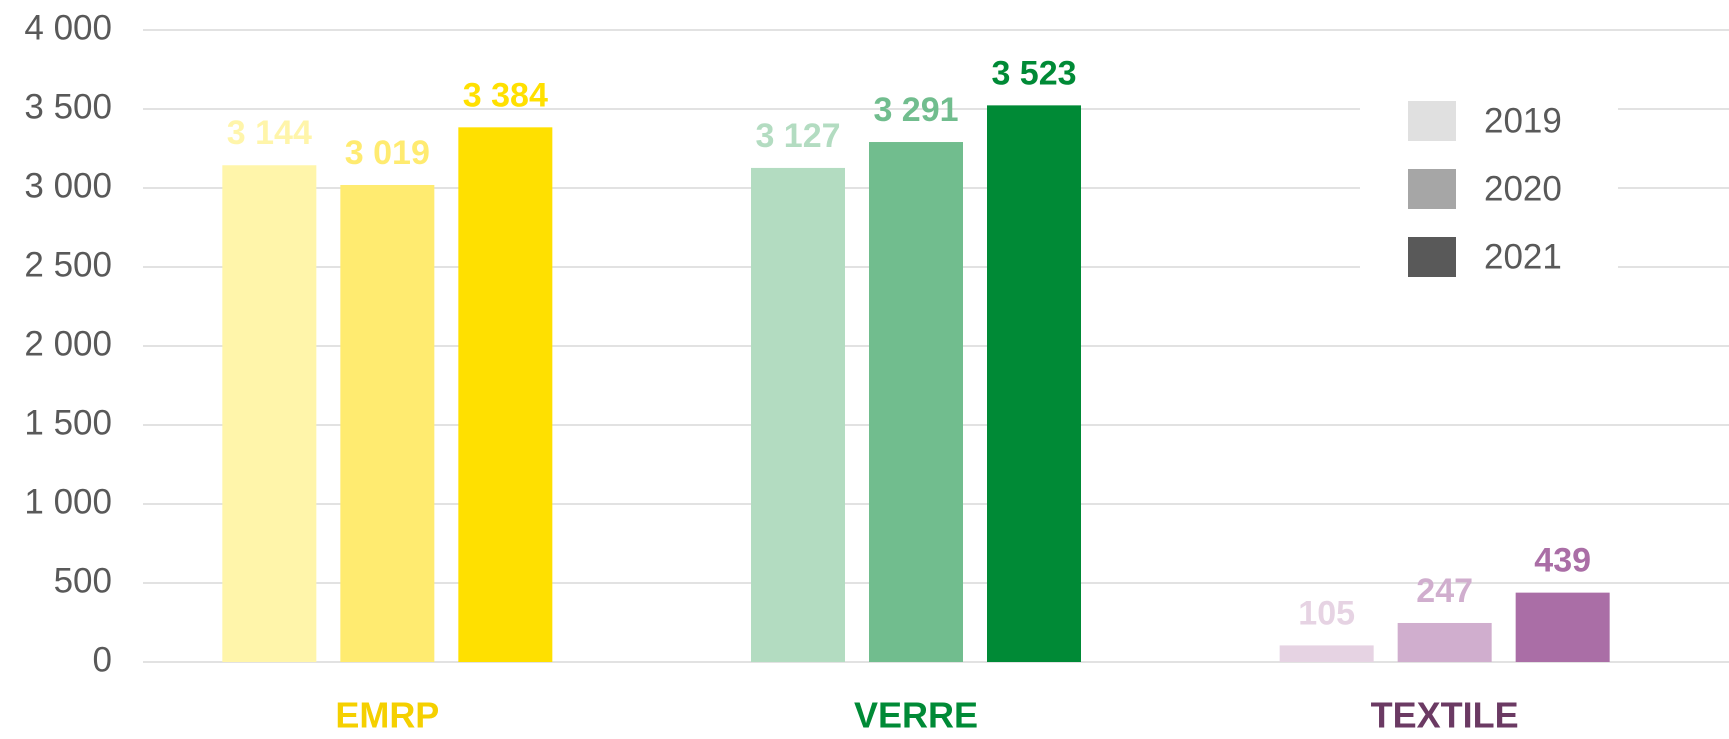 The image size is (1729, 739). What do you see at coordinates (1444, 591) in the screenshot?
I see `value-label: 247` at bounding box center [1444, 591].